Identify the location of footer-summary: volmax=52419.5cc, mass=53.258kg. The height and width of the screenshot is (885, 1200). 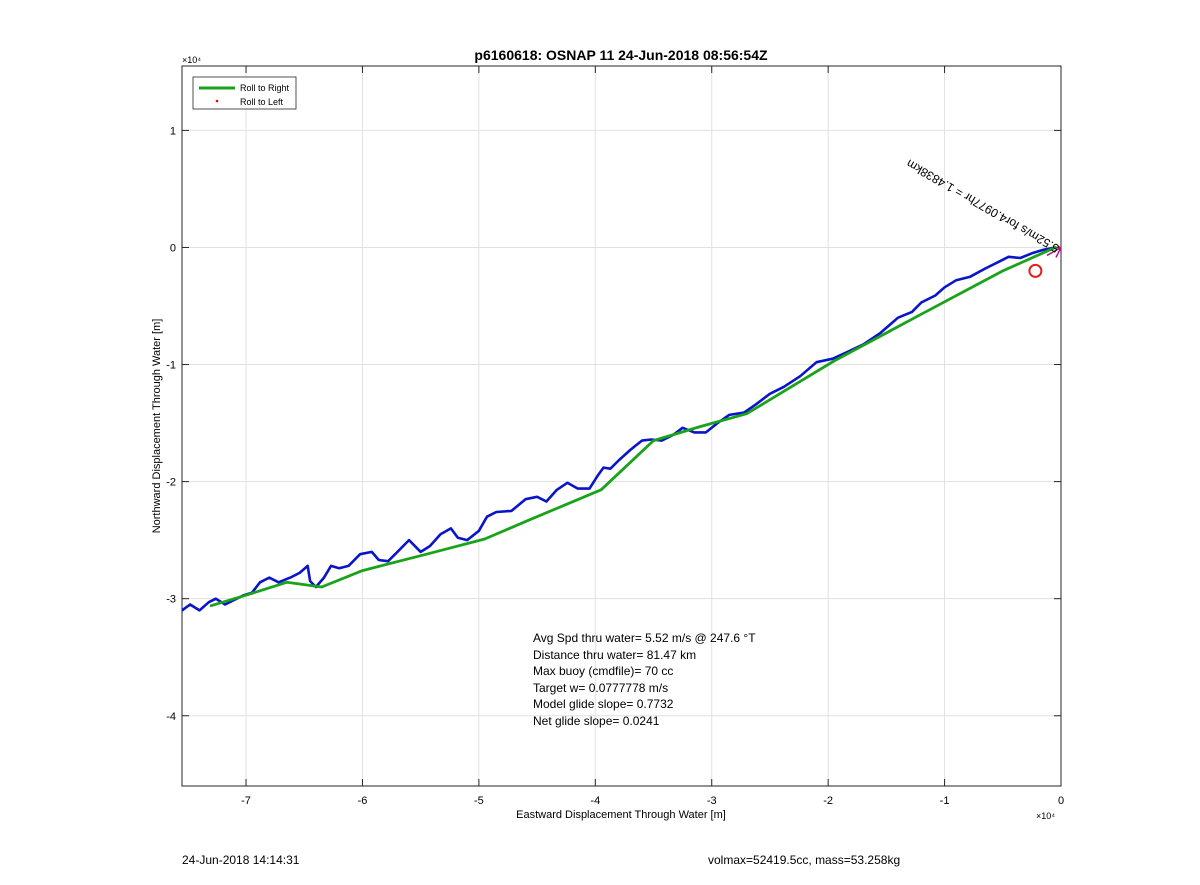
(804, 860).